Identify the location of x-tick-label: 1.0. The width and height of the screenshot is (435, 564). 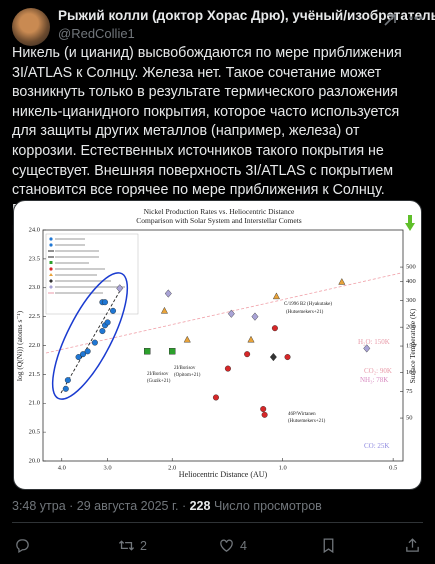
(283, 467).